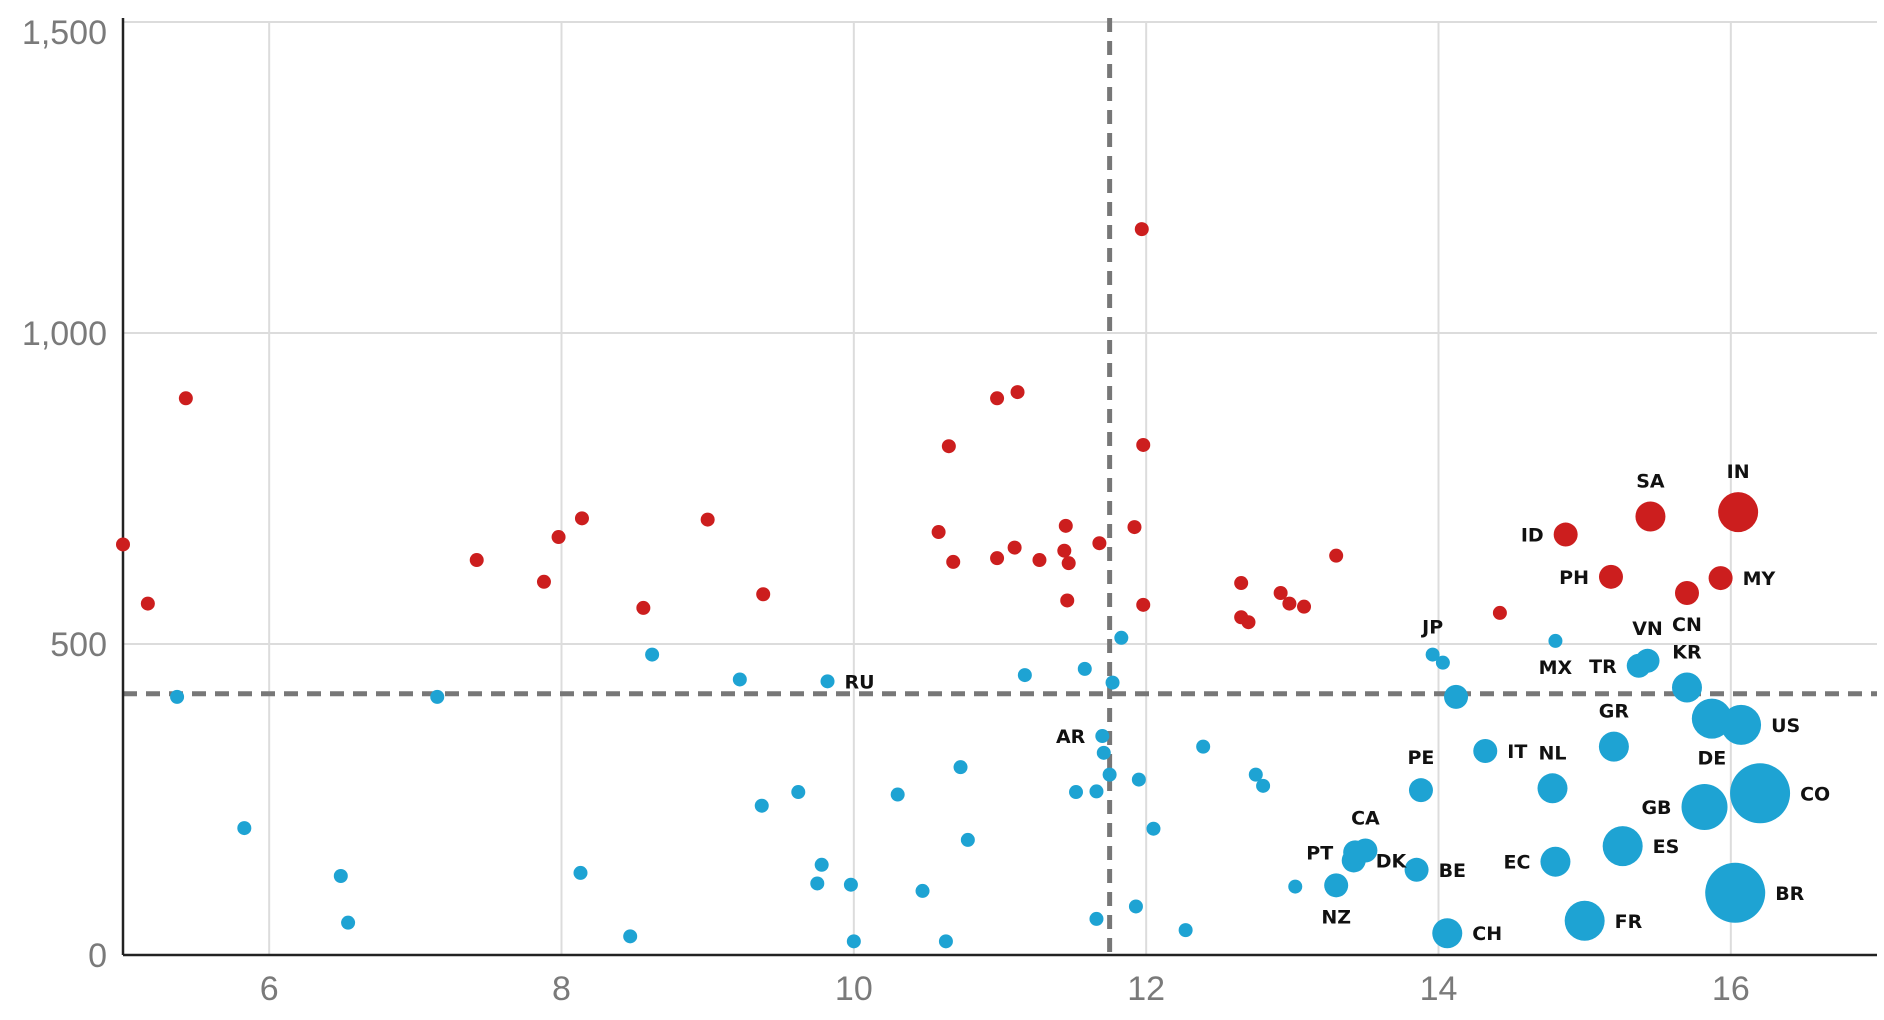  Describe the element at coordinates (860, 682) in the screenshot. I see `point-label: RU` at that location.